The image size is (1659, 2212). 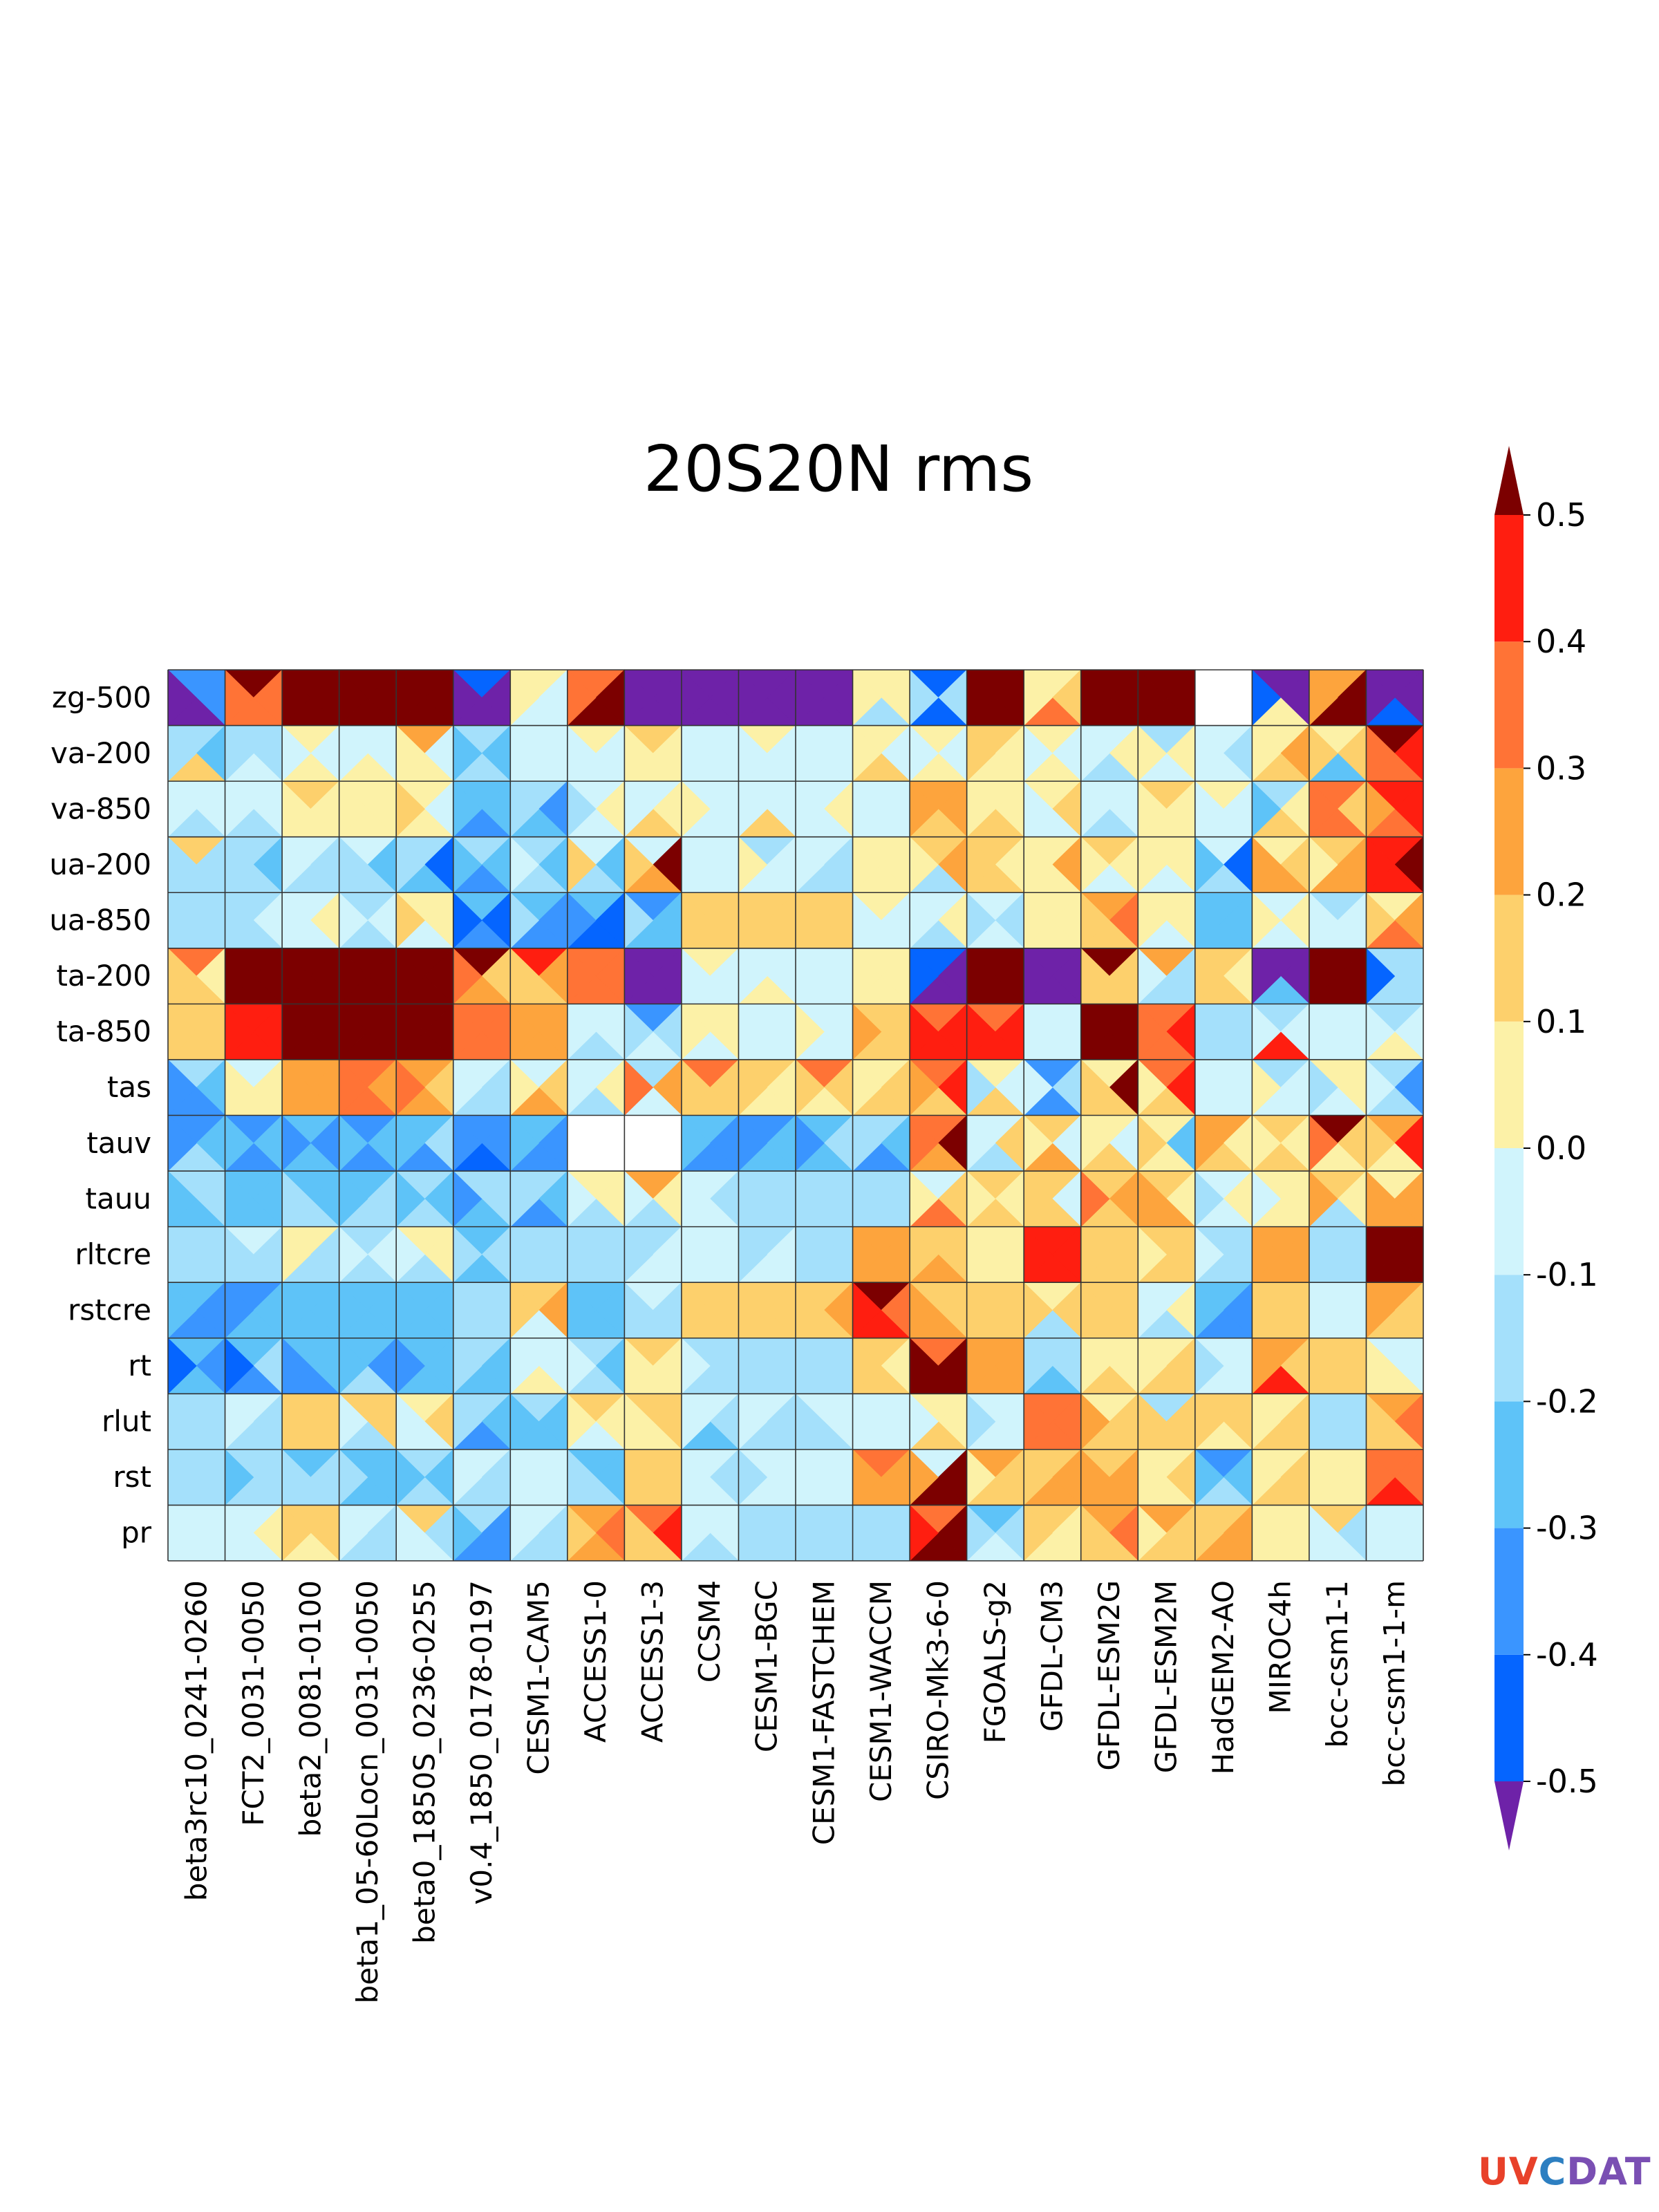 What do you see at coordinates (1509, 1816) in the screenshot?
I see `colorbar-under-arrow` at bounding box center [1509, 1816].